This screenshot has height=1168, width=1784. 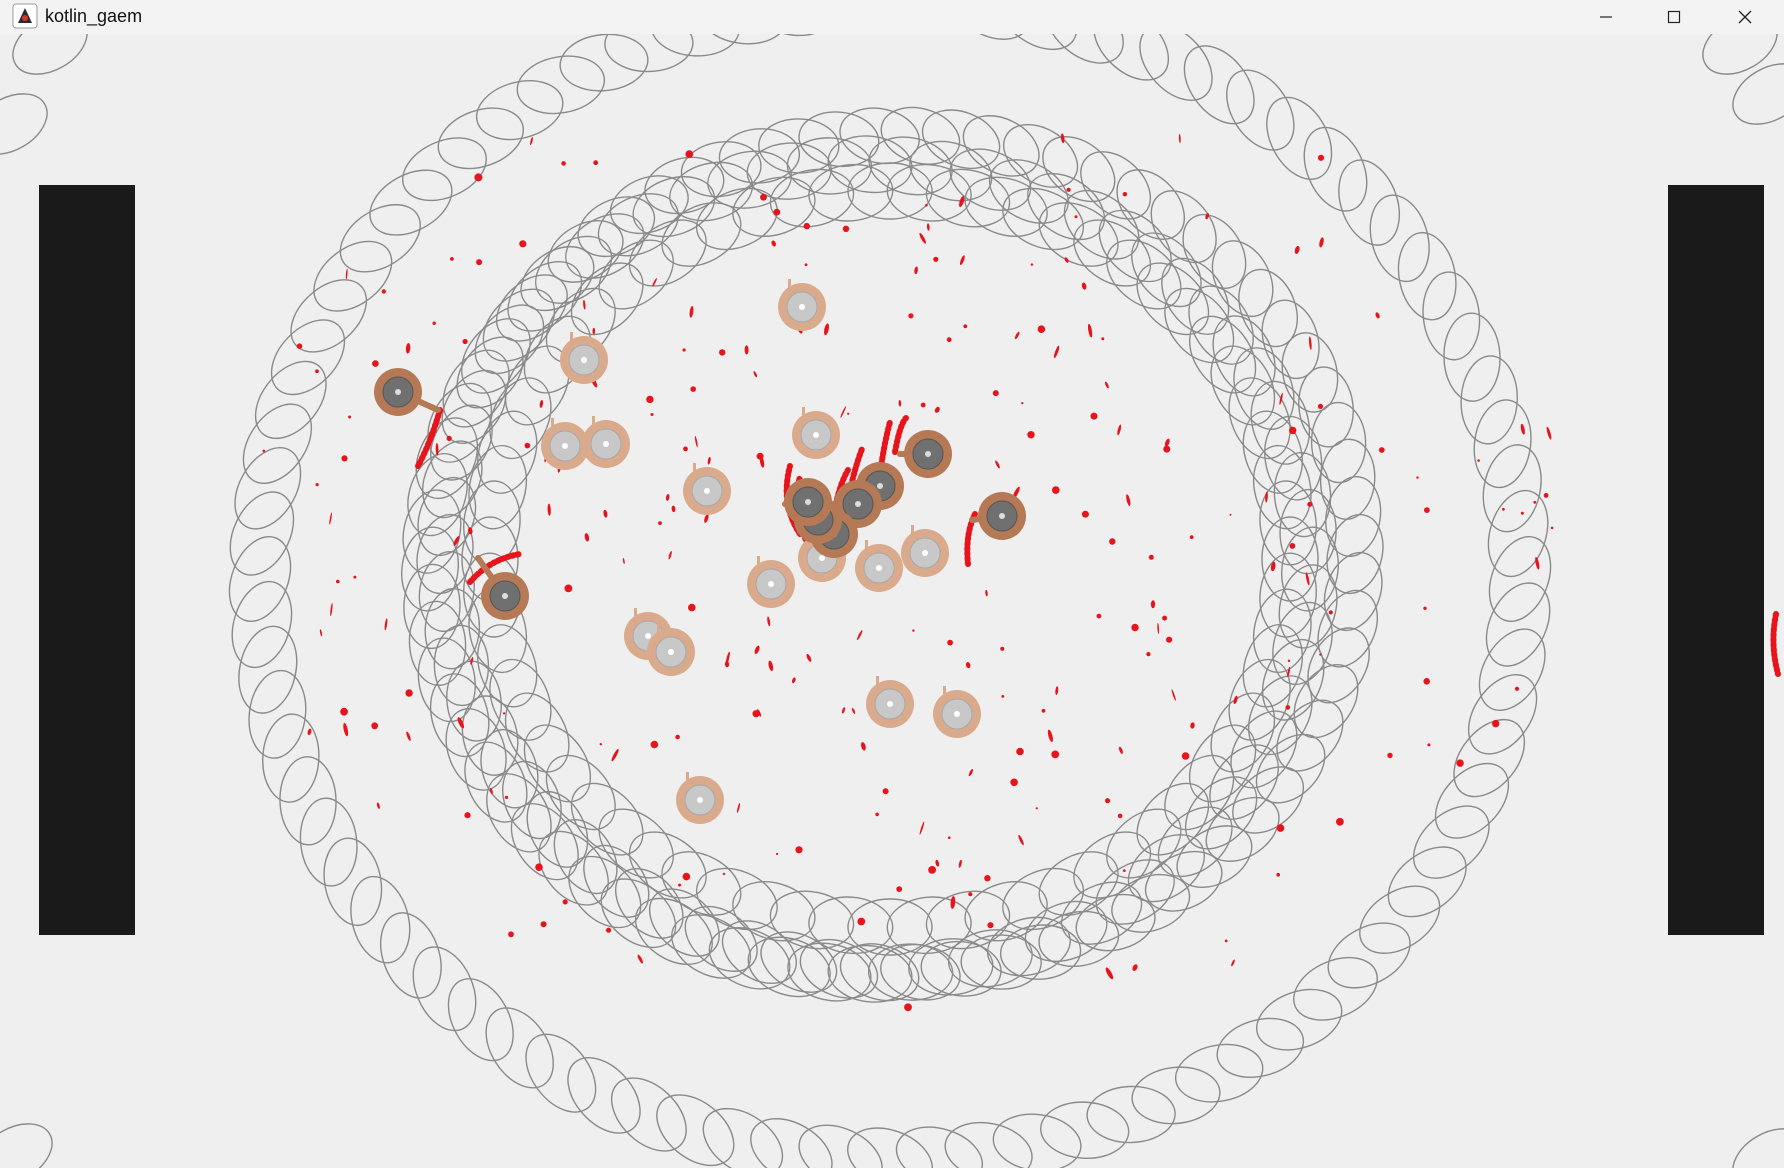 What do you see at coordinates (1745, 17) in the screenshot?
I see `close-button` at bounding box center [1745, 17].